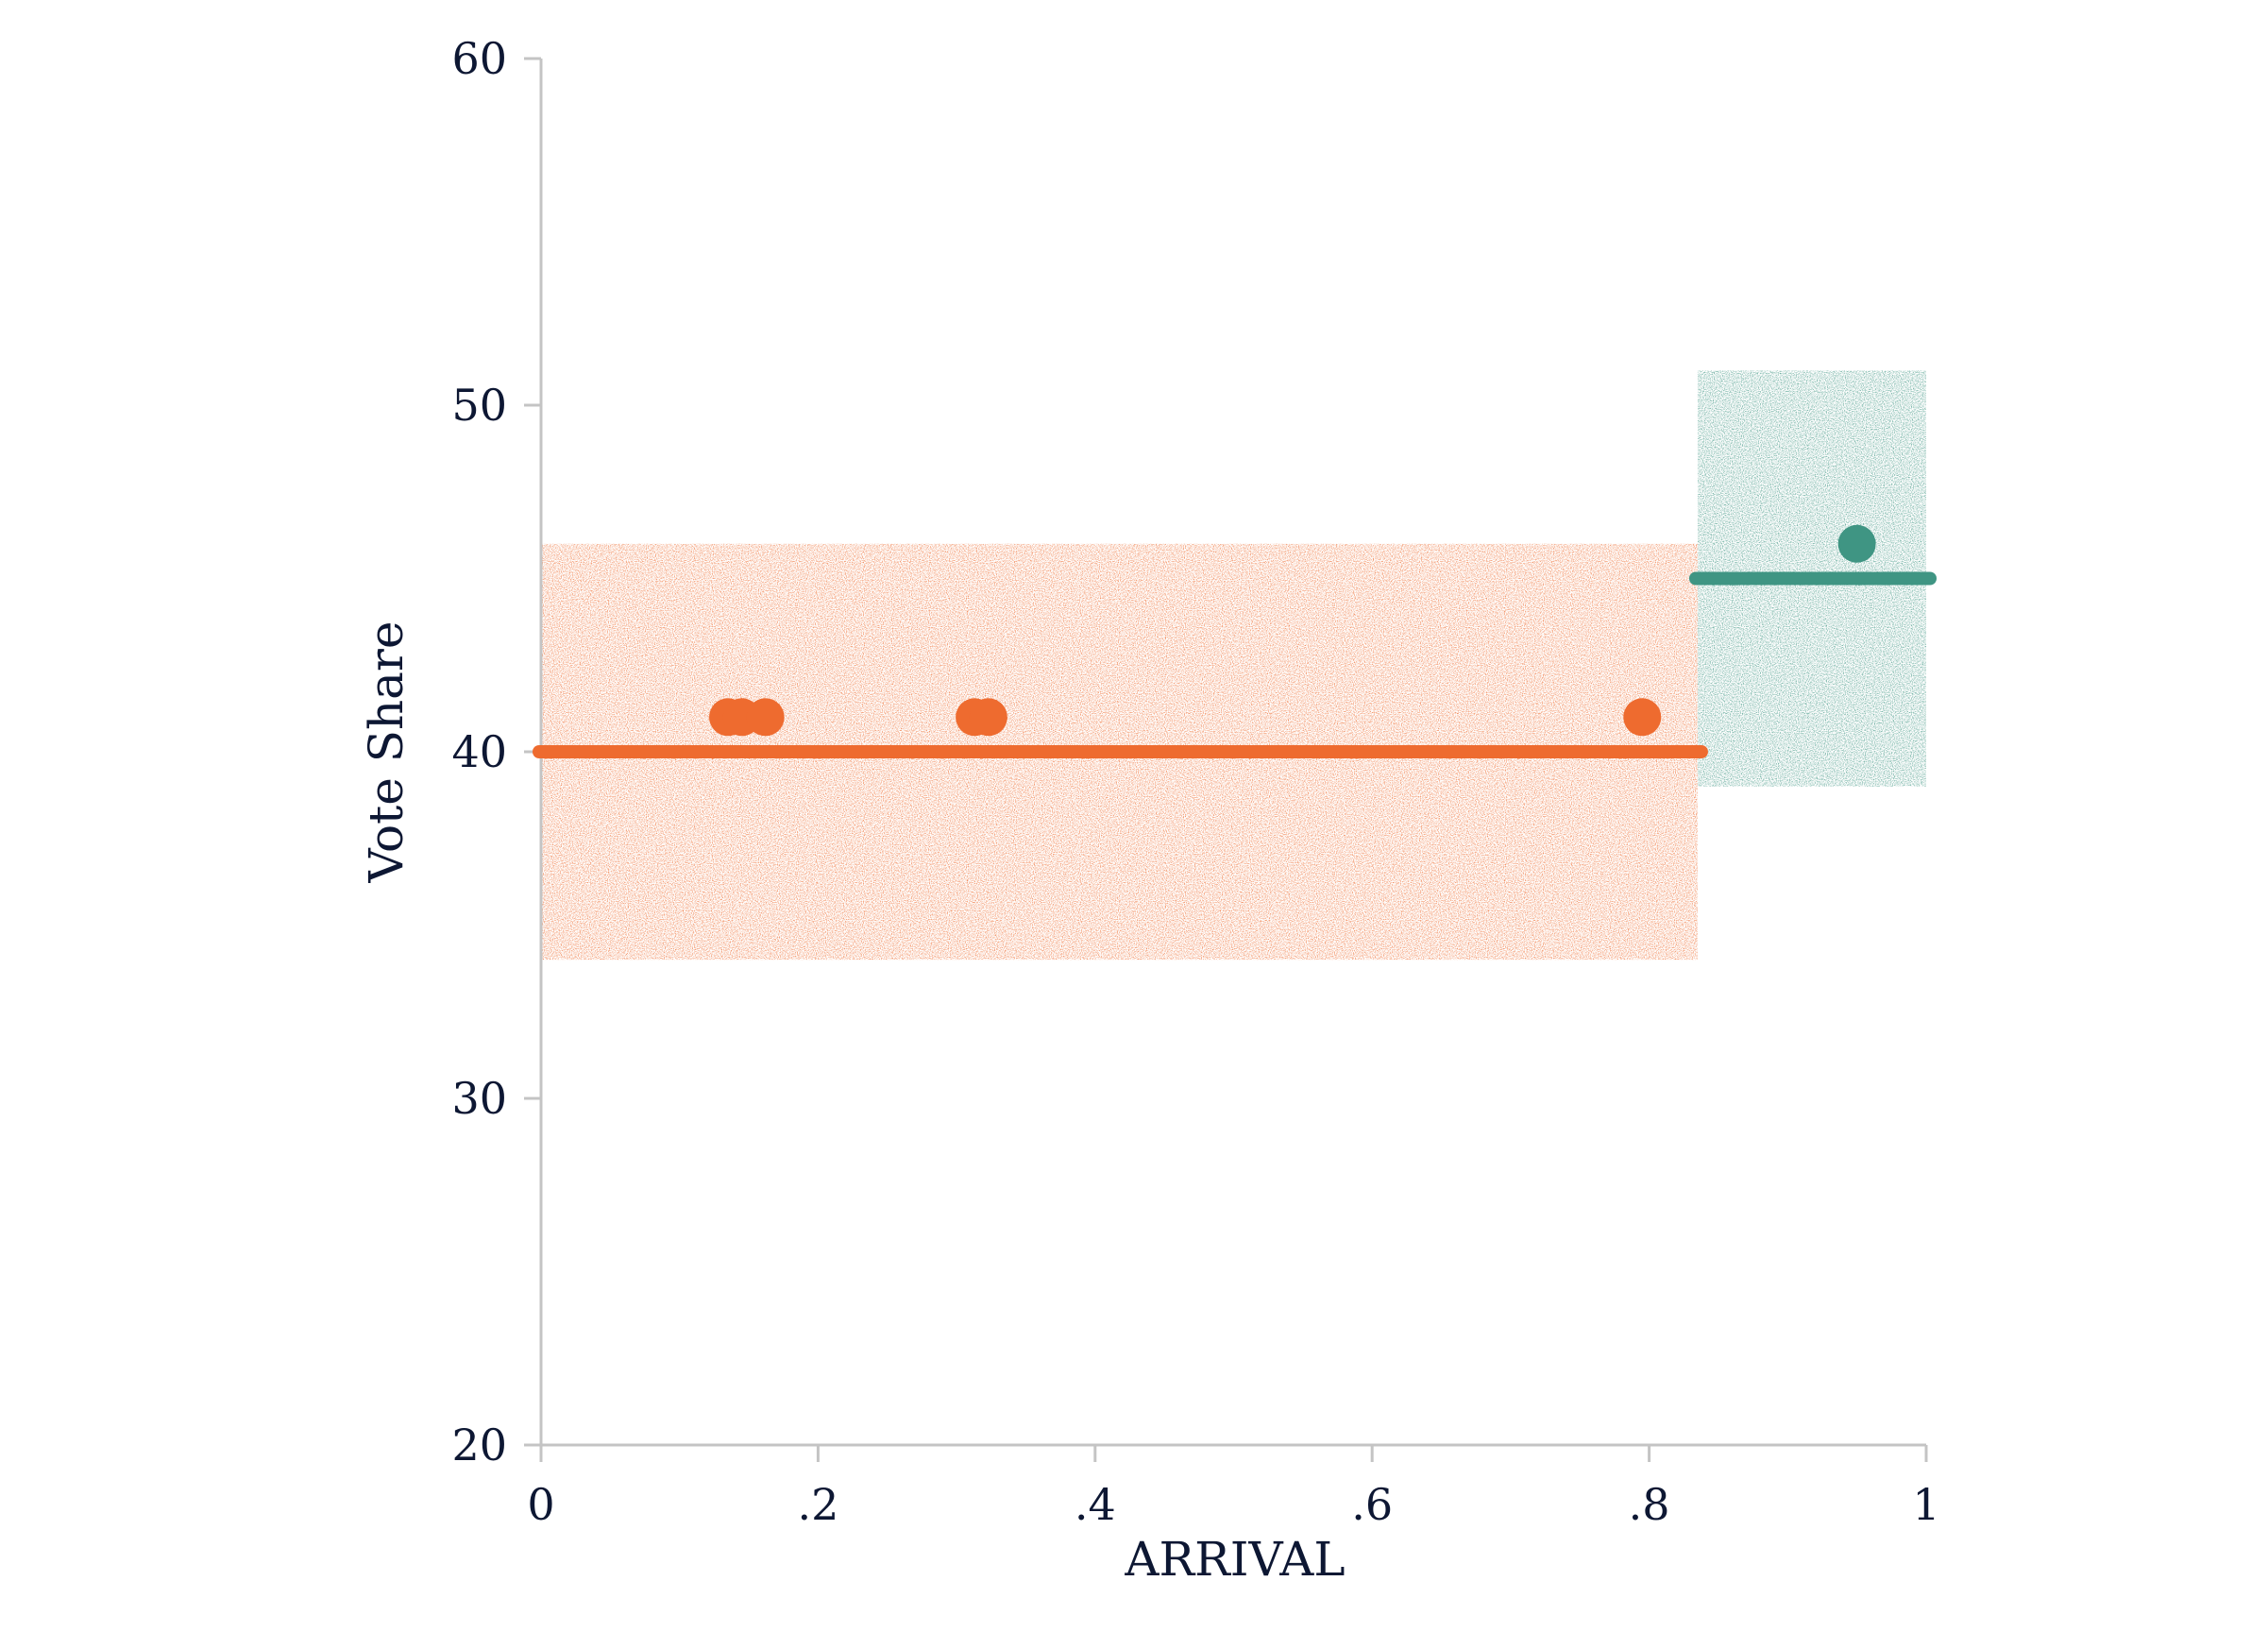 This screenshot has width=2268, height=1649. What do you see at coordinates (1233, 1487) in the screenshot?
I see `x-axis-ticks: 0 .2 .4 .6 .8 1` at bounding box center [1233, 1487].